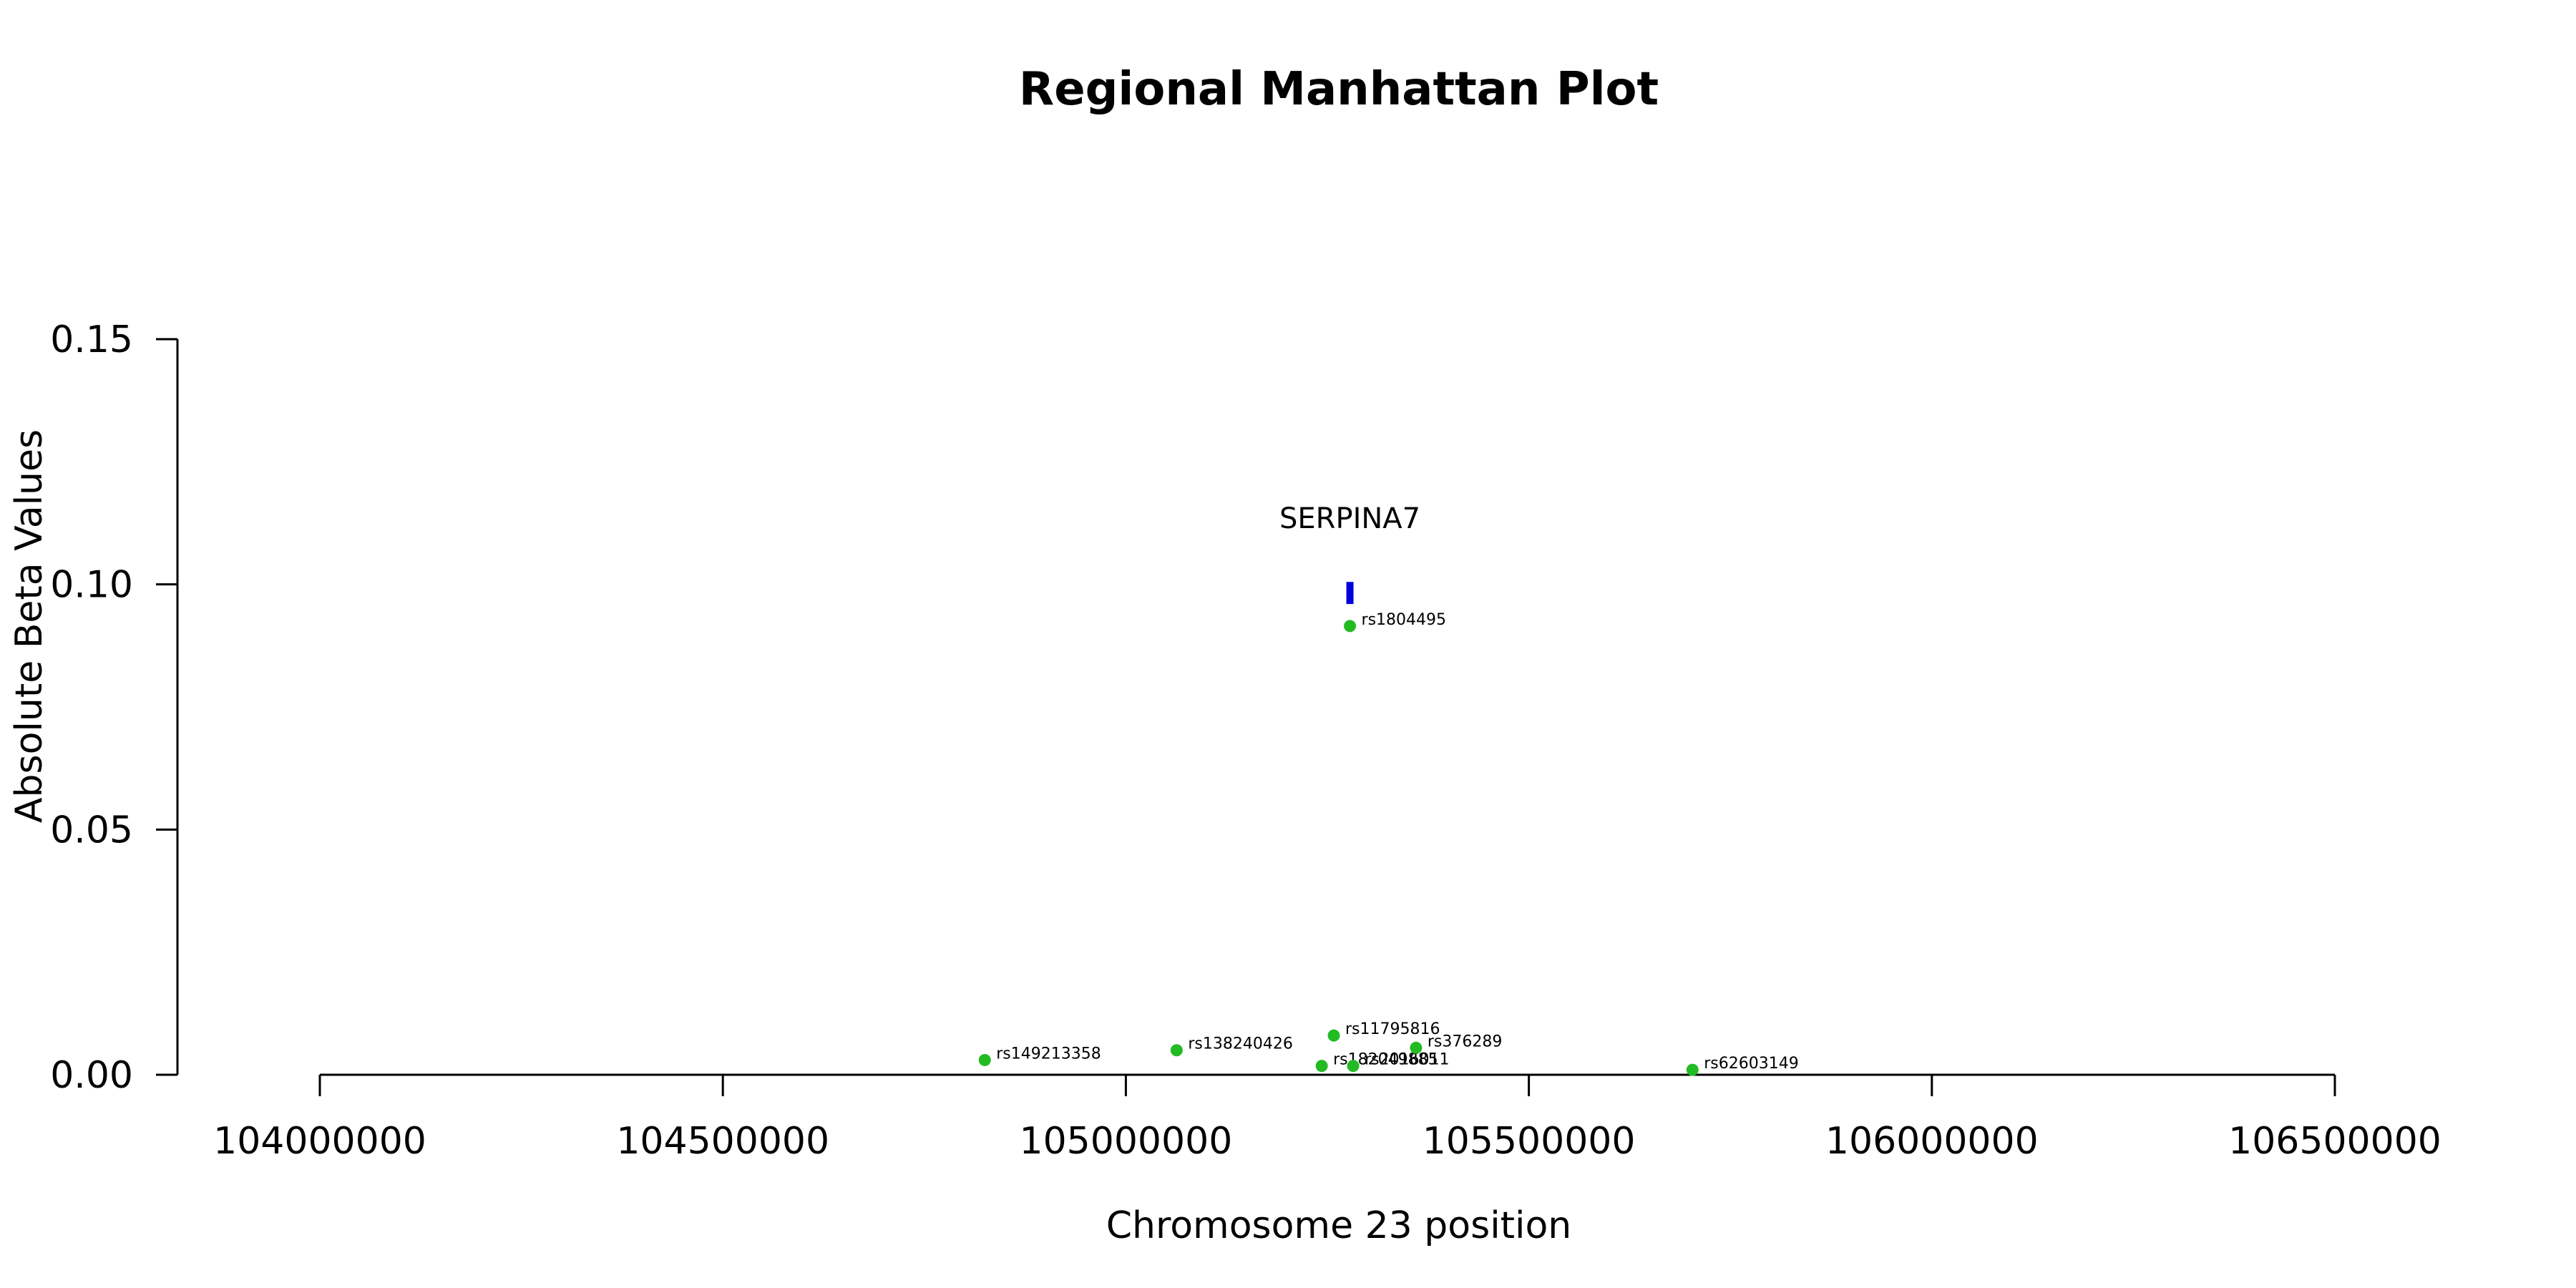  I want to click on gene-label: SERPINA7, so click(1349, 518).